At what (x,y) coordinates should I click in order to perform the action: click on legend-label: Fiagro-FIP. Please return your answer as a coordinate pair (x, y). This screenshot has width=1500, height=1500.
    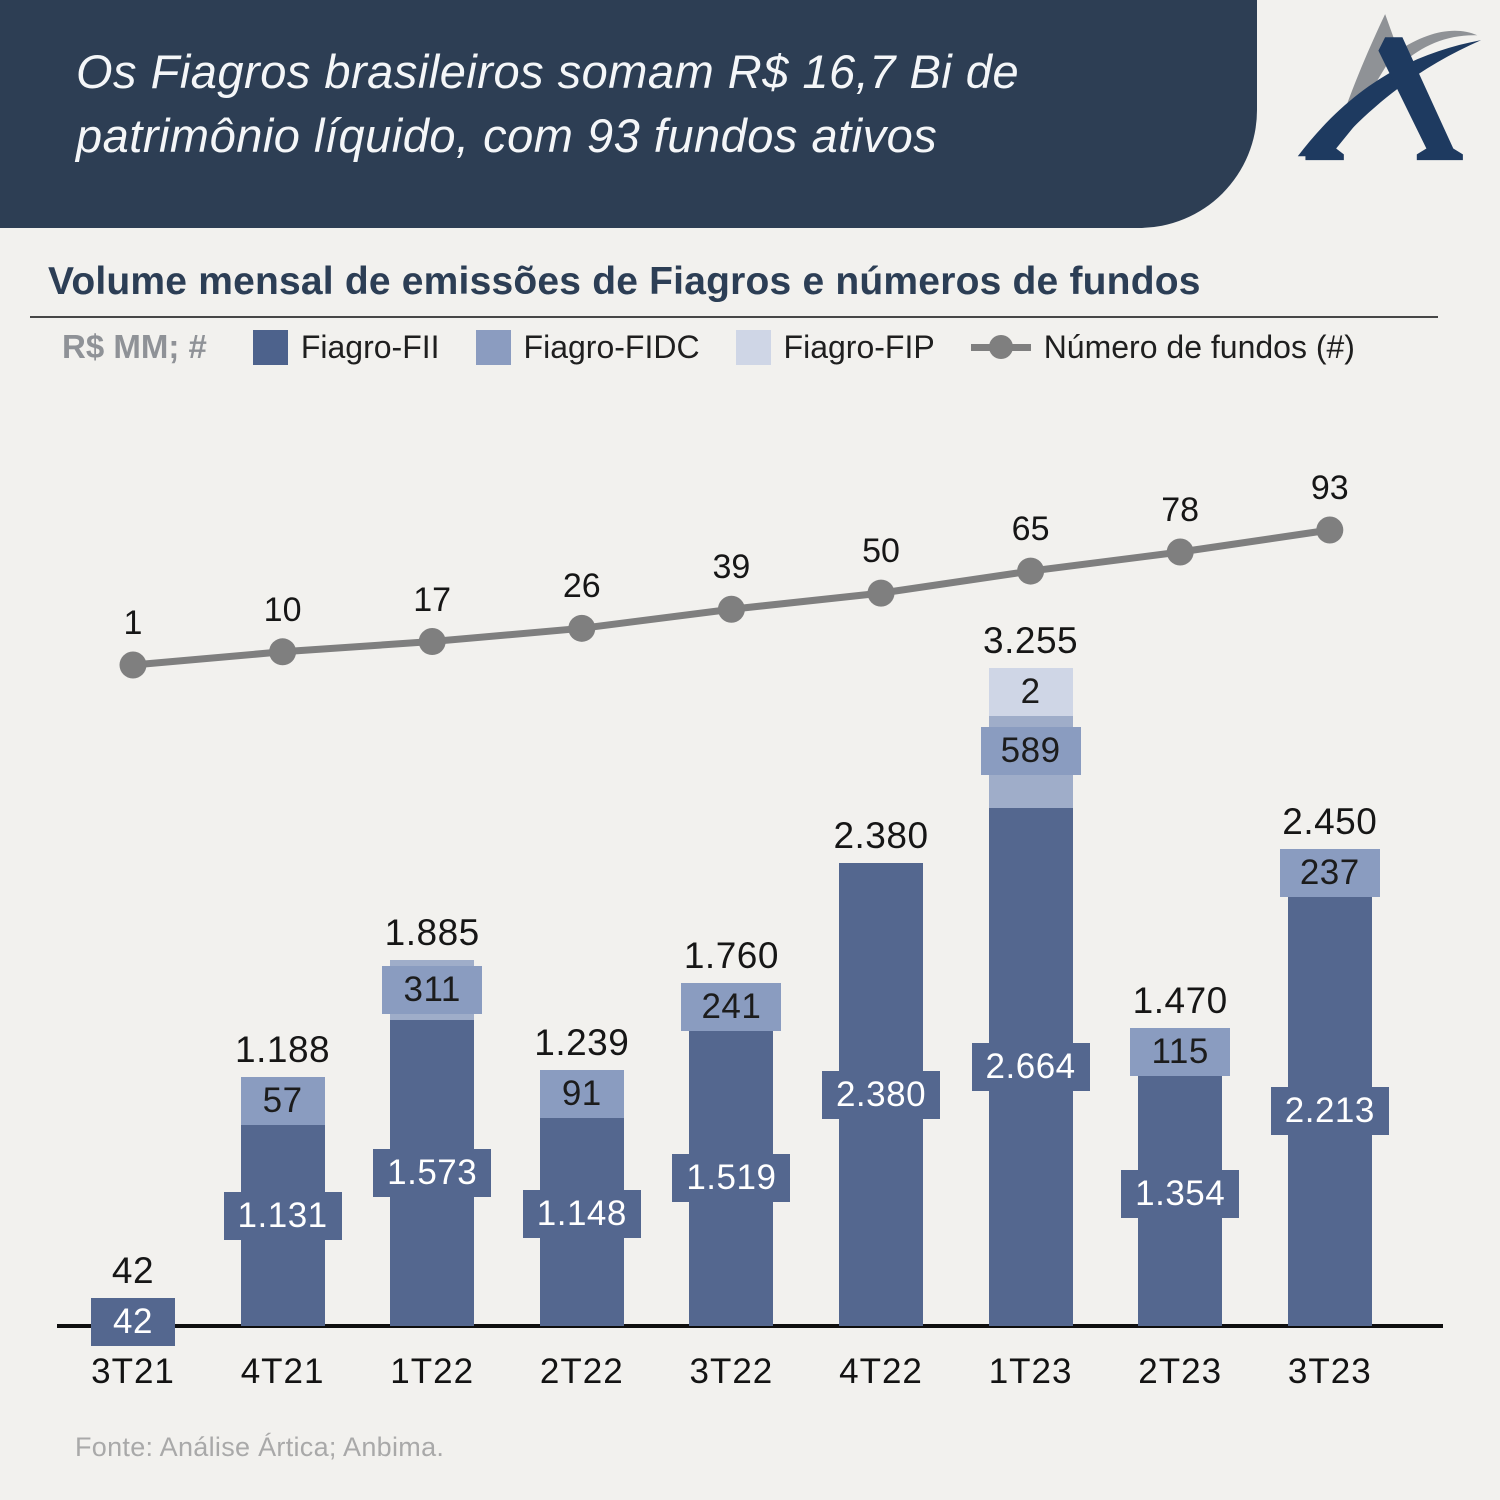
    Looking at the image, I should click on (859, 346).